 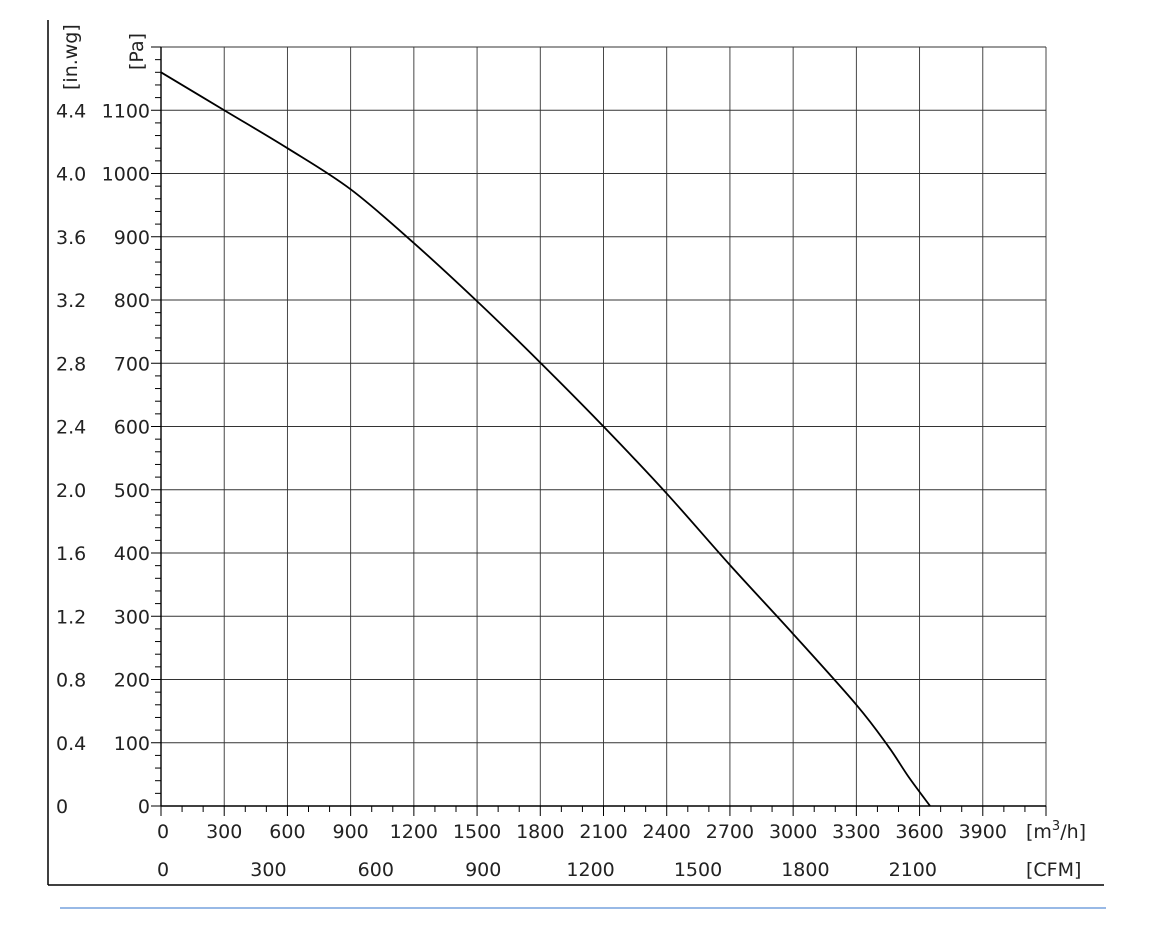 I want to click on y-tick-label: 900, so click(x=132, y=238).